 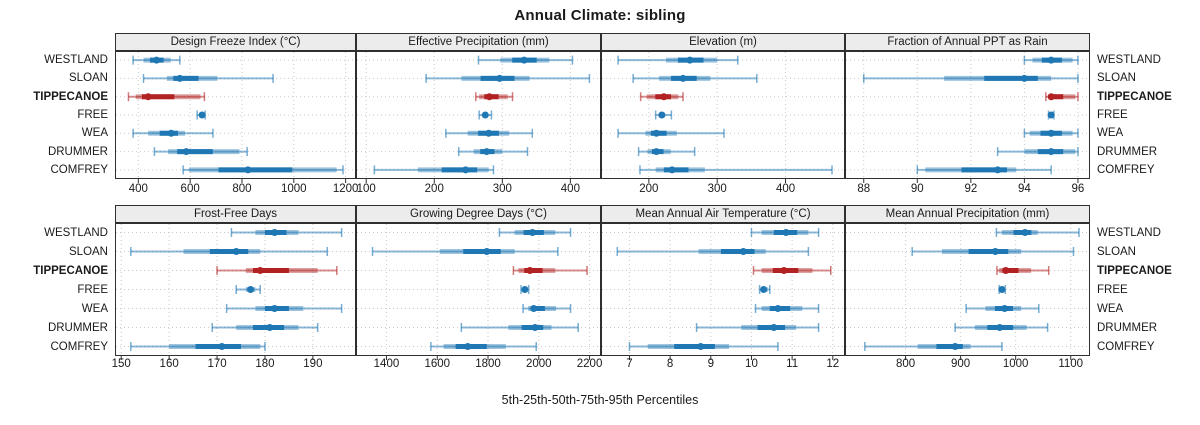 I want to click on x-tick-label: 2000, so click(x=539, y=364).